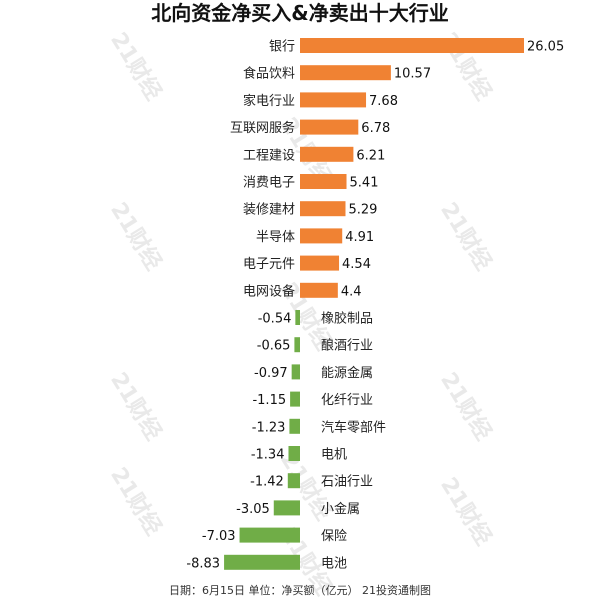  What do you see at coordinates (269, 74) in the screenshot?
I see `category-label: 食品饮料` at bounding box center [269, 74].